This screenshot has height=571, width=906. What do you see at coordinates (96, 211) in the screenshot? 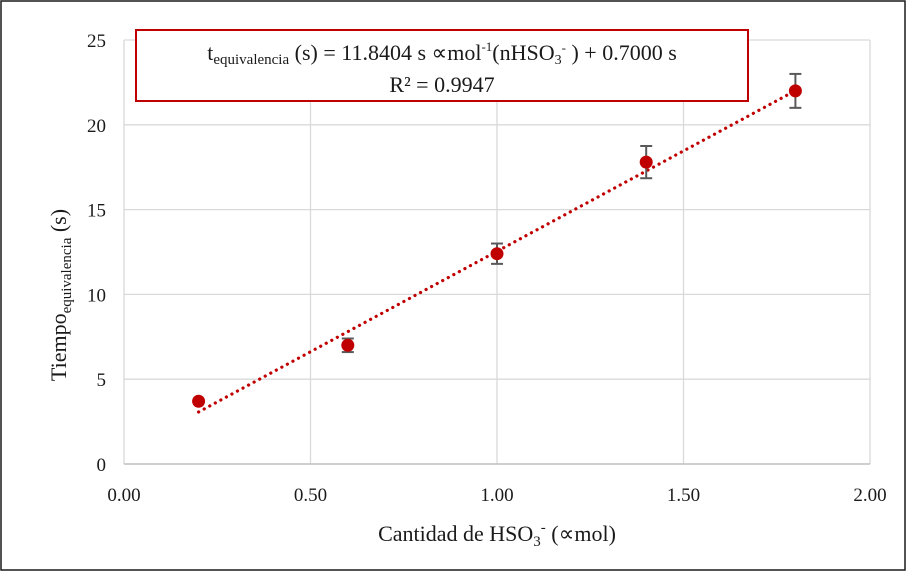
I see `y-tick-label: 15` at bounding box center [96, 211].